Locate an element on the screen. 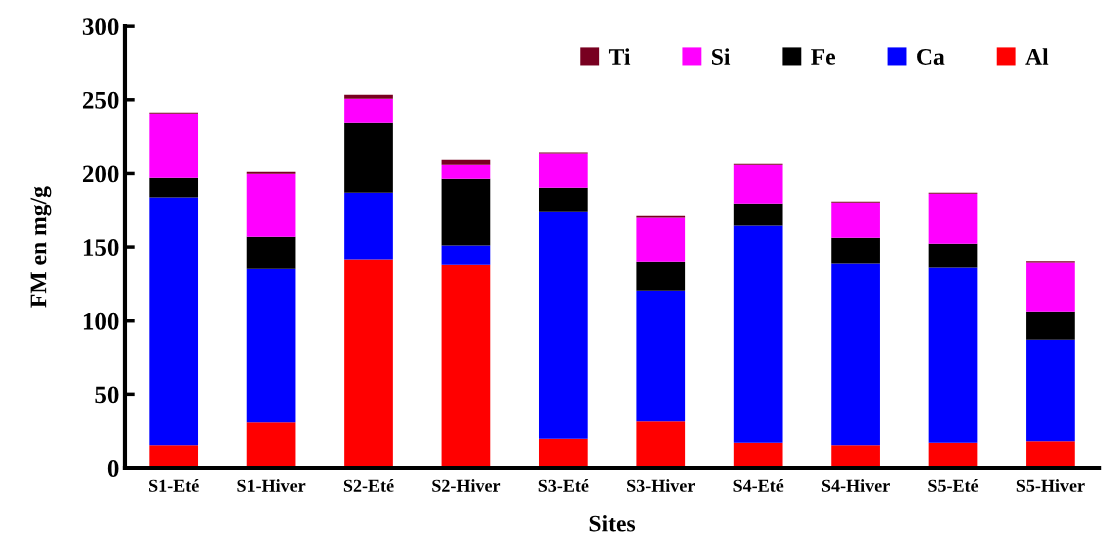  legend-label: Ti is located at coordinates (619, 56).